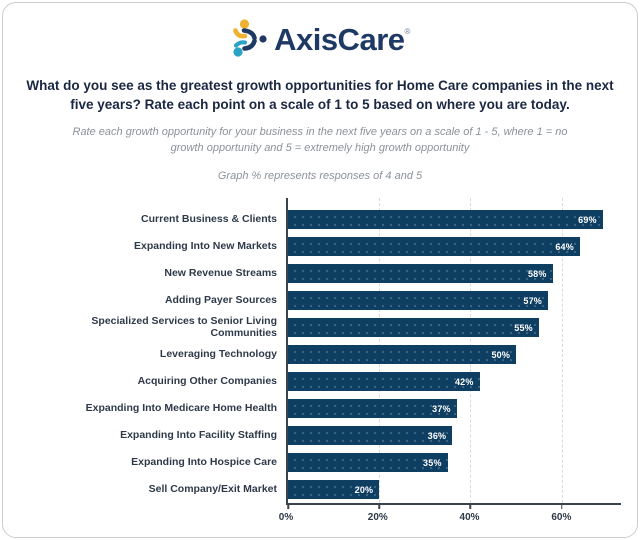 The height and width of the screenshot is (540, 640). What do you see at coordinates (437, 435) in the screenshot?
I see `bar-value-label: 36%` at bounding box center [437, 435].